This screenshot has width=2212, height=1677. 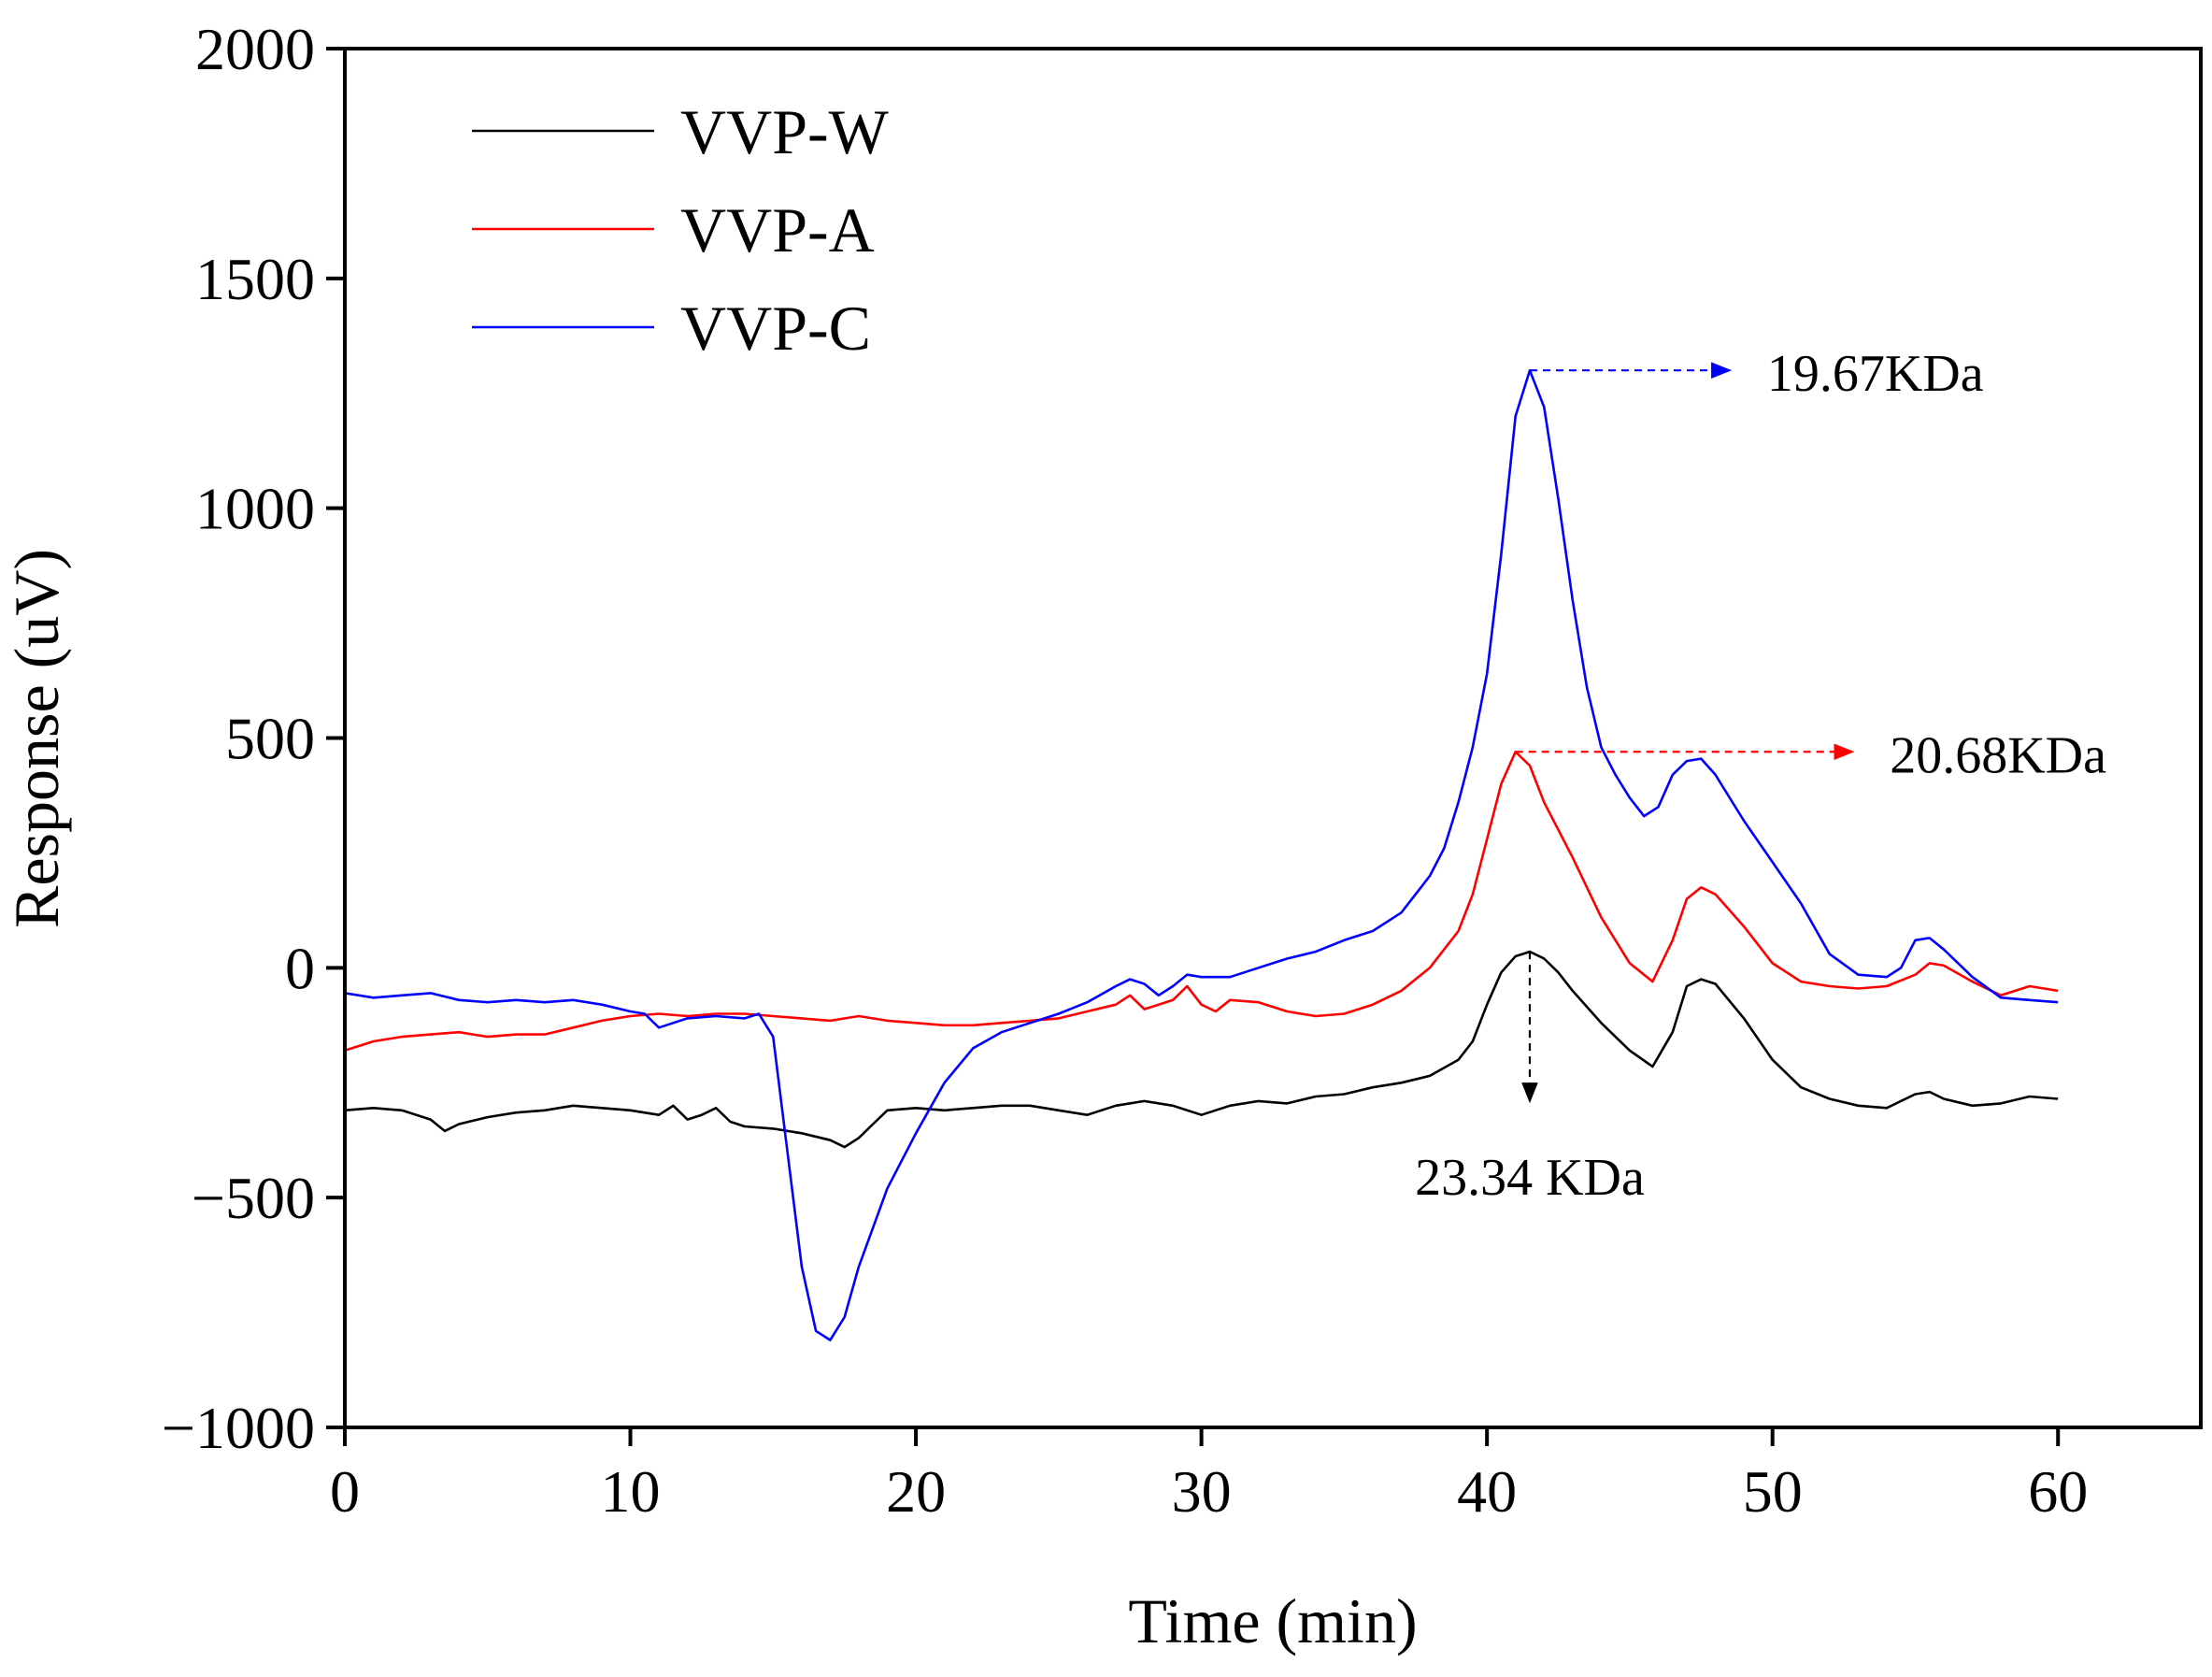 I want to click on legend: VVP-W VVP-A VVP-C, so click(x=681, y=230).